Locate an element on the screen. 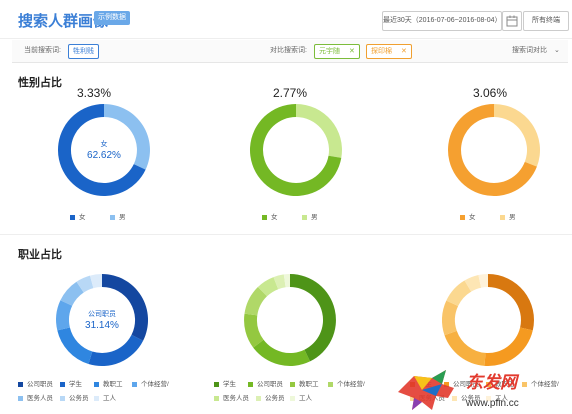 Image resolution: width=572 pixels, height=414 pixels. occupation-section-title: 职业占比 is located at coordinates (40, 255).